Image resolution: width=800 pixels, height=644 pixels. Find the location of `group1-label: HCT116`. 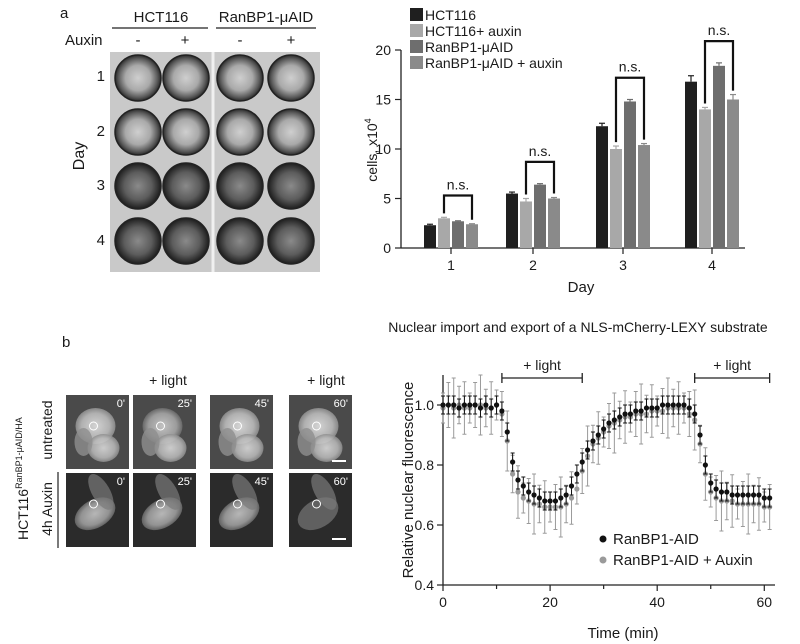

group1-label: HCT116 is located at coordinates (161, 17).